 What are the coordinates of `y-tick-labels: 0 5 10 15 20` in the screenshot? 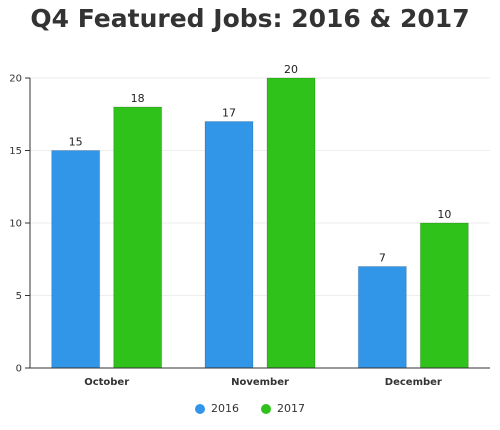 It's located at (15, 224).